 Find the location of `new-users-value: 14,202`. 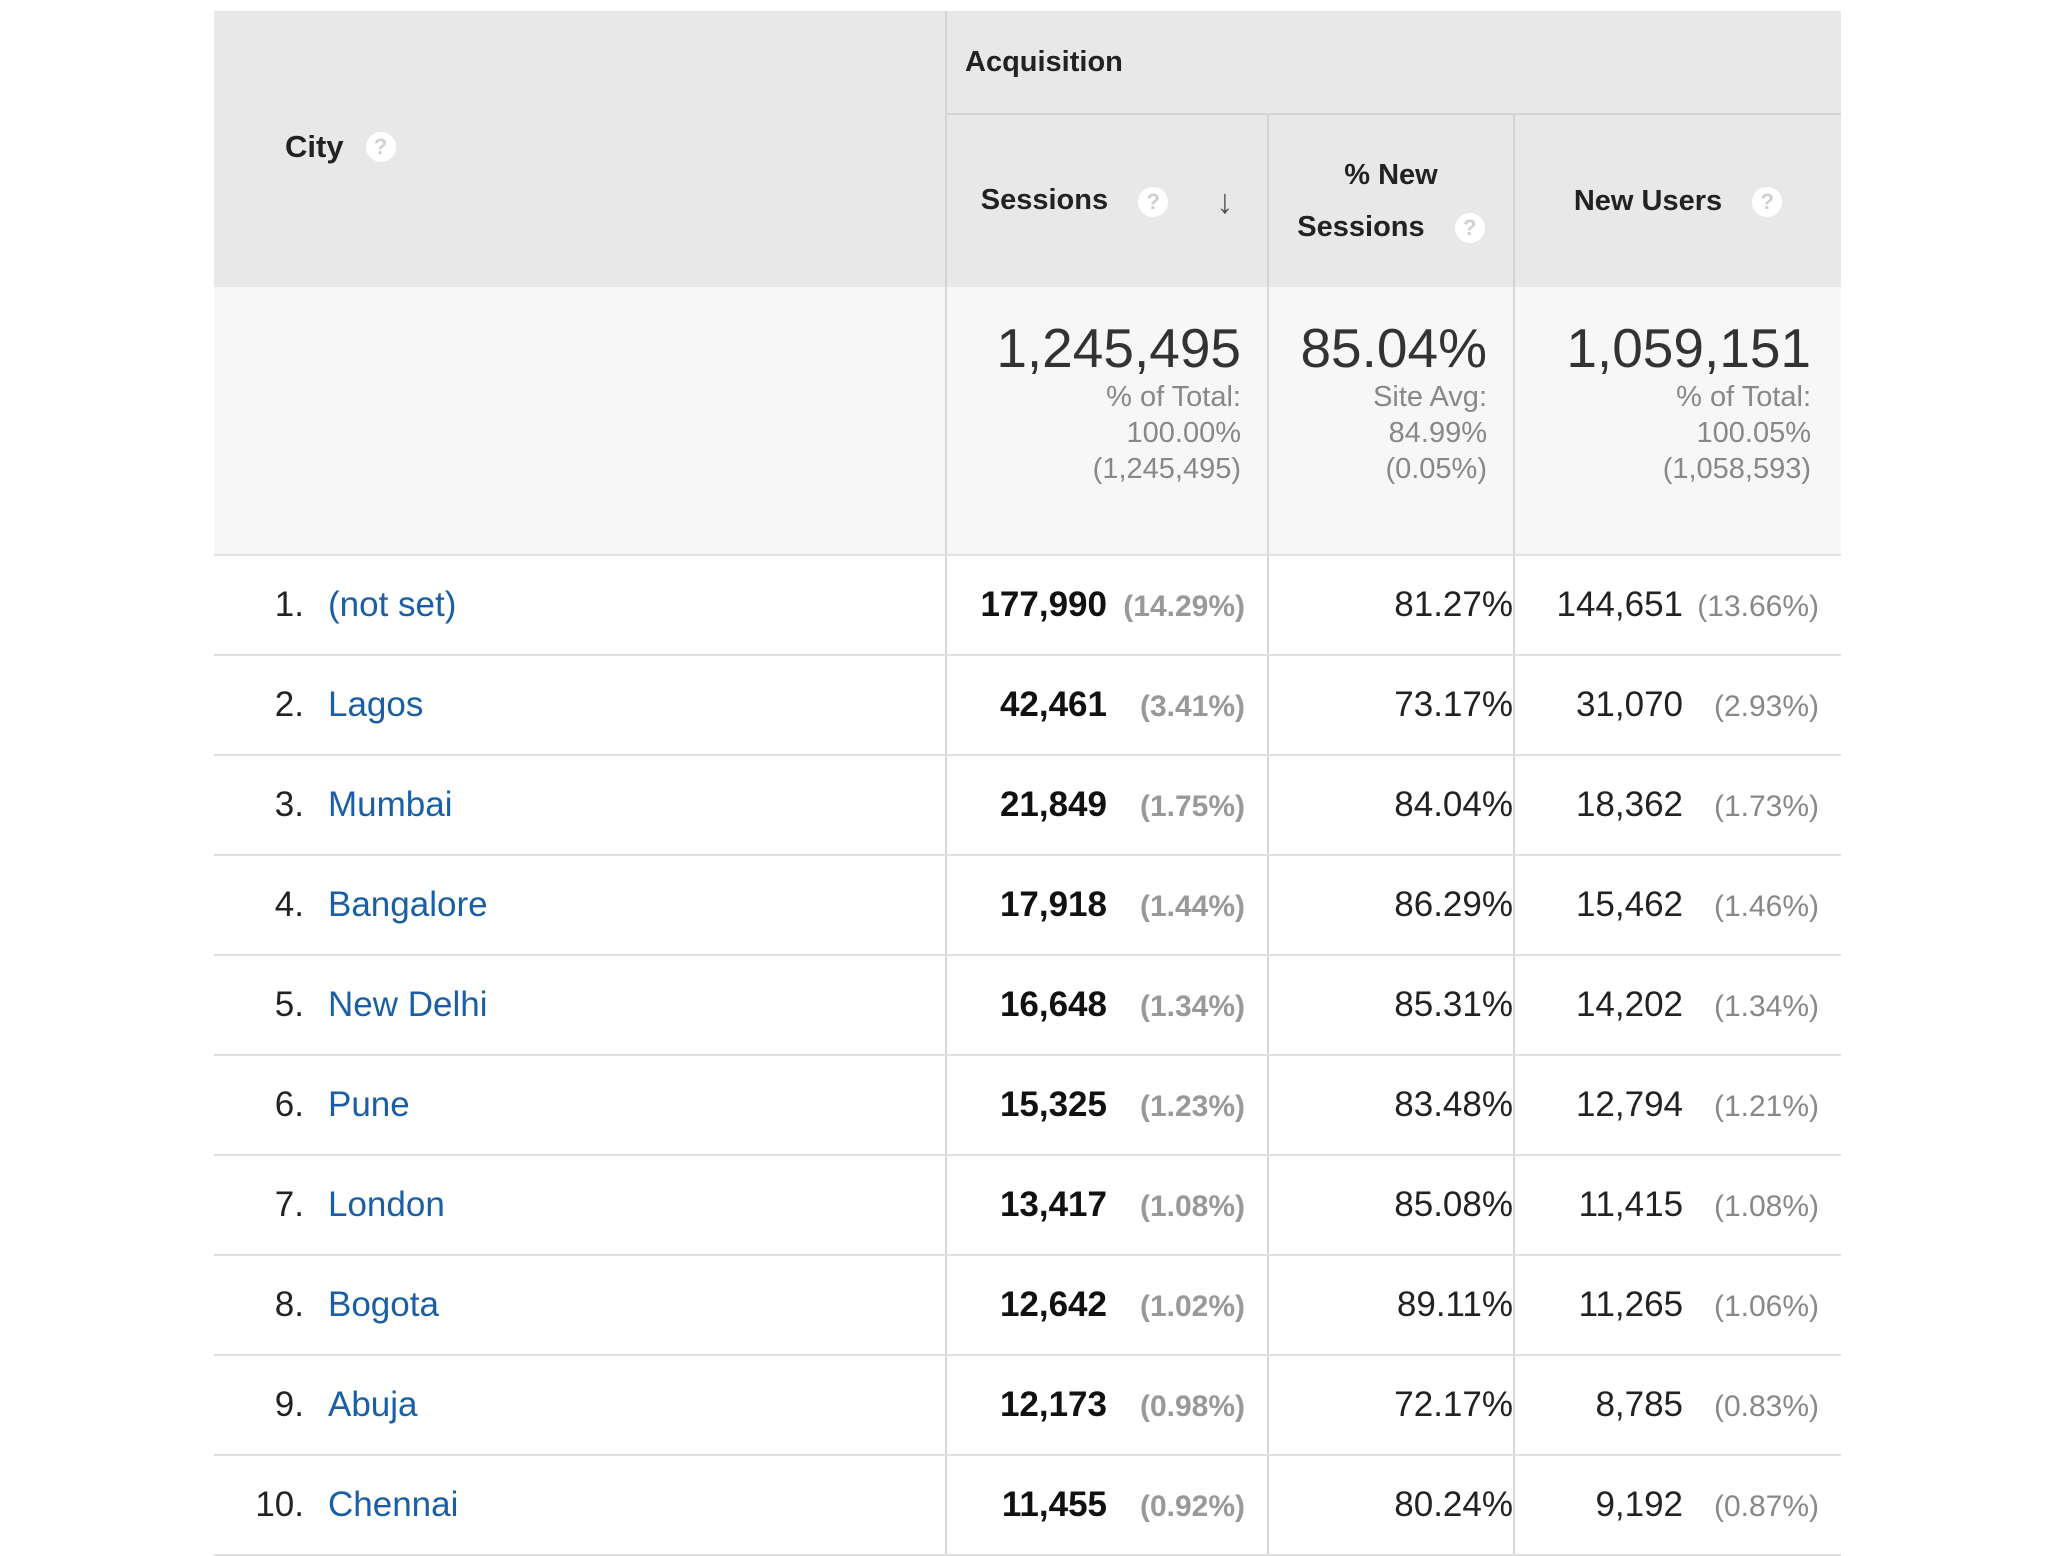

new-users-value: 14,202 is located at coordinates (1629, 1004).